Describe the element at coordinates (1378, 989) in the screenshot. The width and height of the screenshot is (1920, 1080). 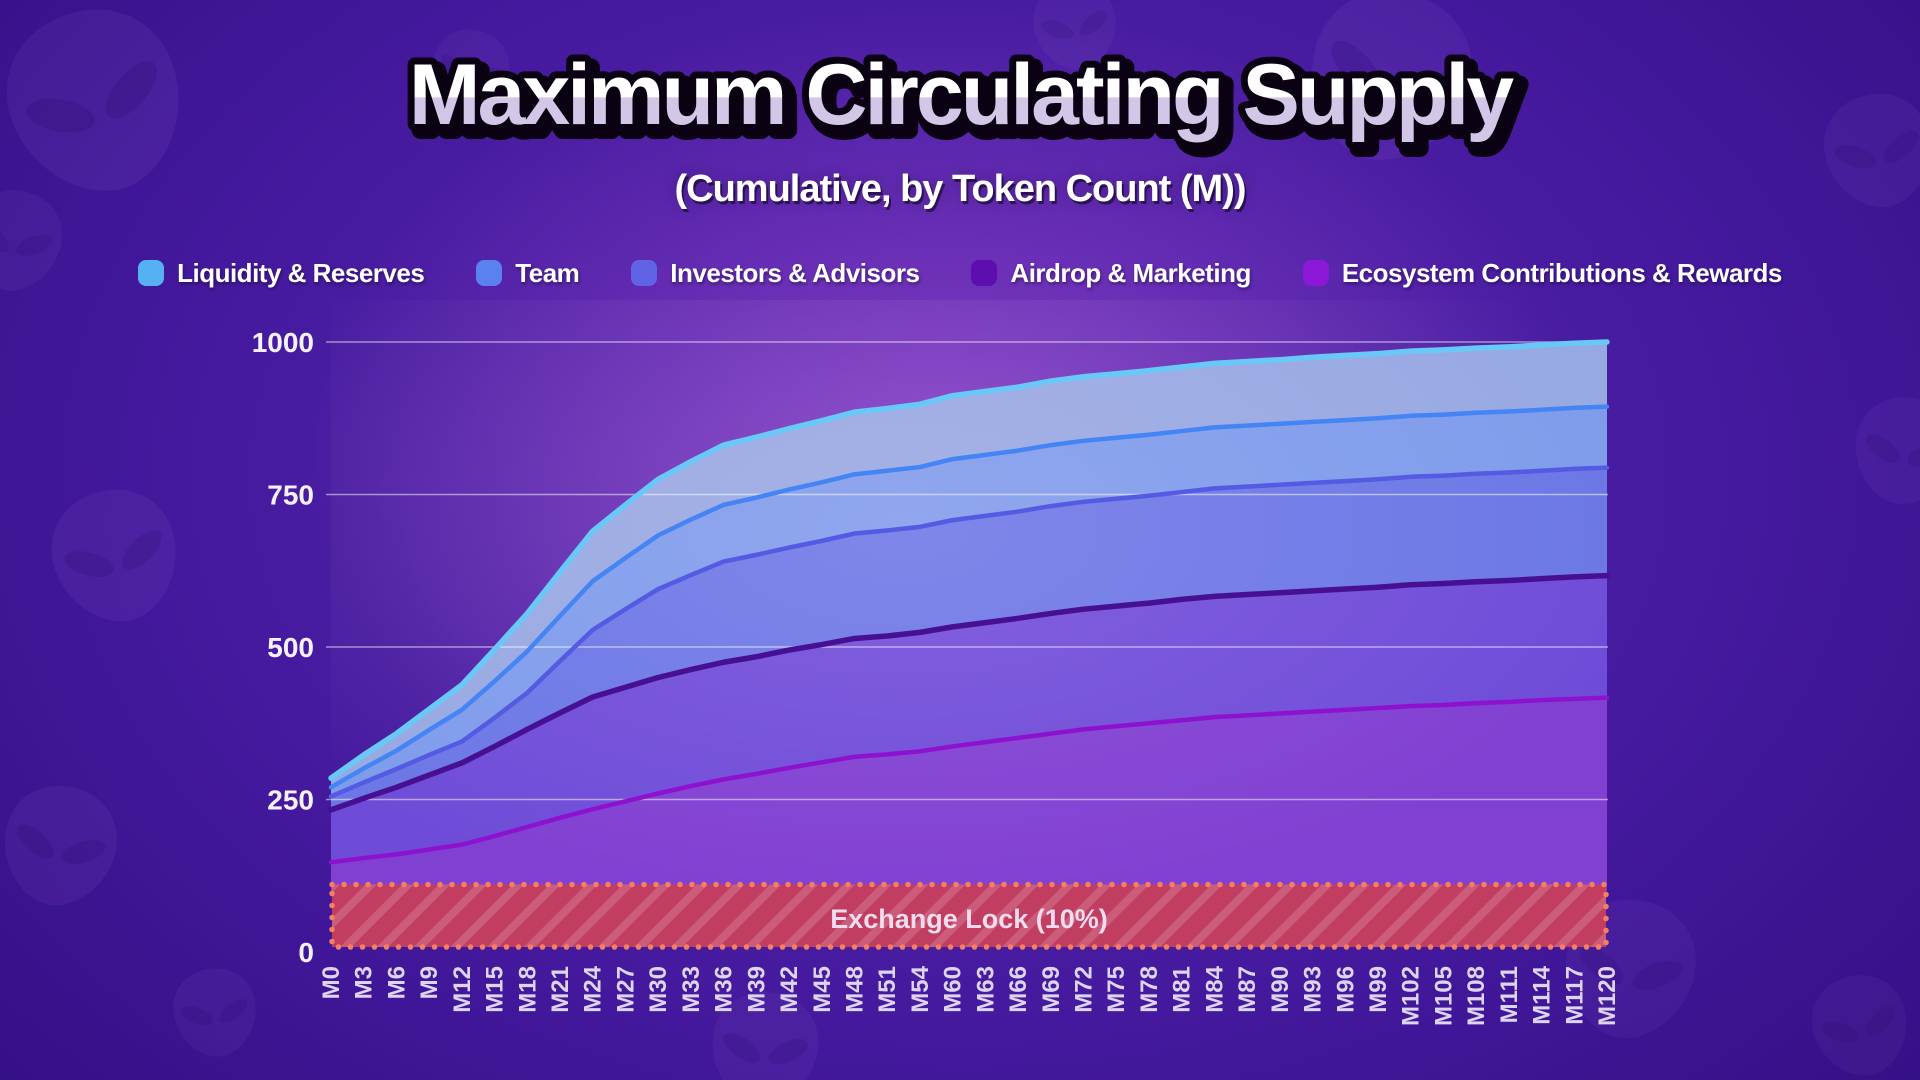
I see `x-tick-label-M99: M99` at that location.